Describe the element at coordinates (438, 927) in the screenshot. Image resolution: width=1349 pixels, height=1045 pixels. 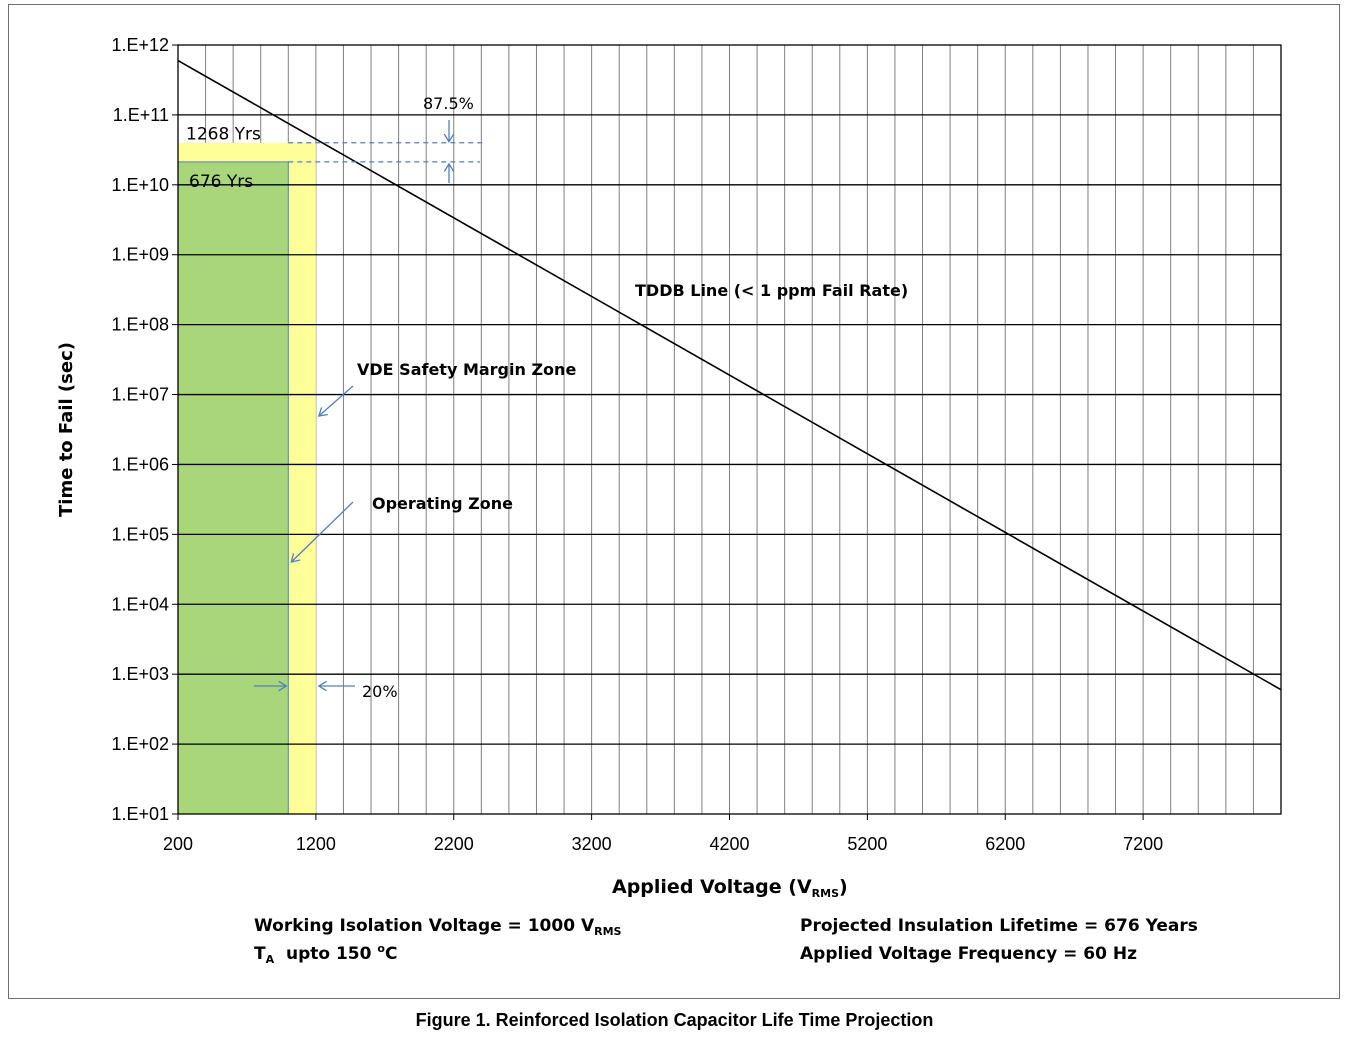
I see `working-voltage-note: Working Isolation Voltage = 1000 VRMS` at that location.